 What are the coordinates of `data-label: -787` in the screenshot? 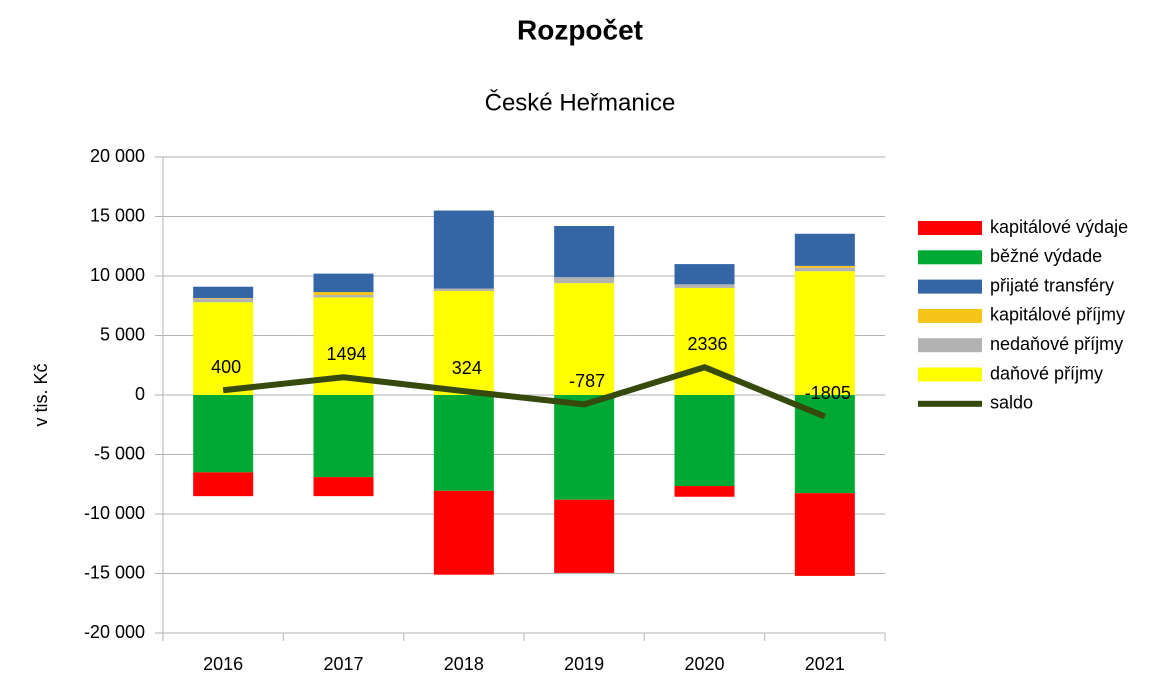 It's located at (587, 381).